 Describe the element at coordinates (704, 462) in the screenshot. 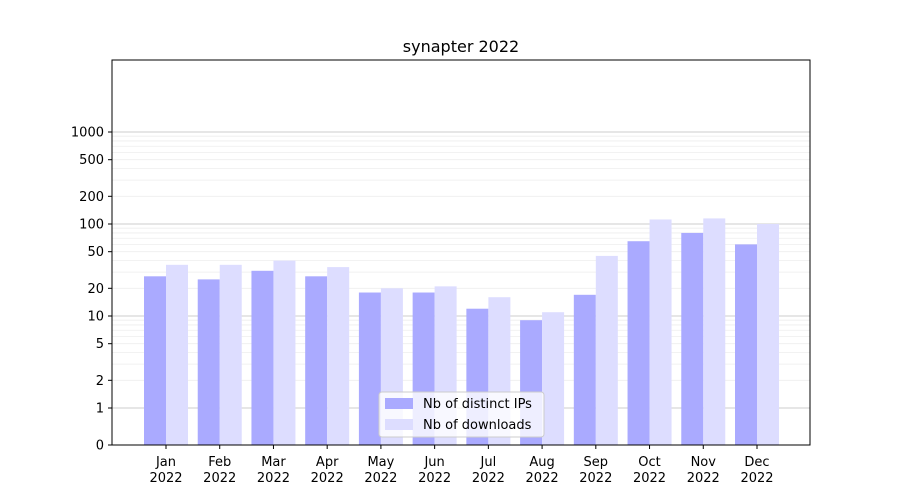

I see `x-tick-label-line: Nov` at that location.